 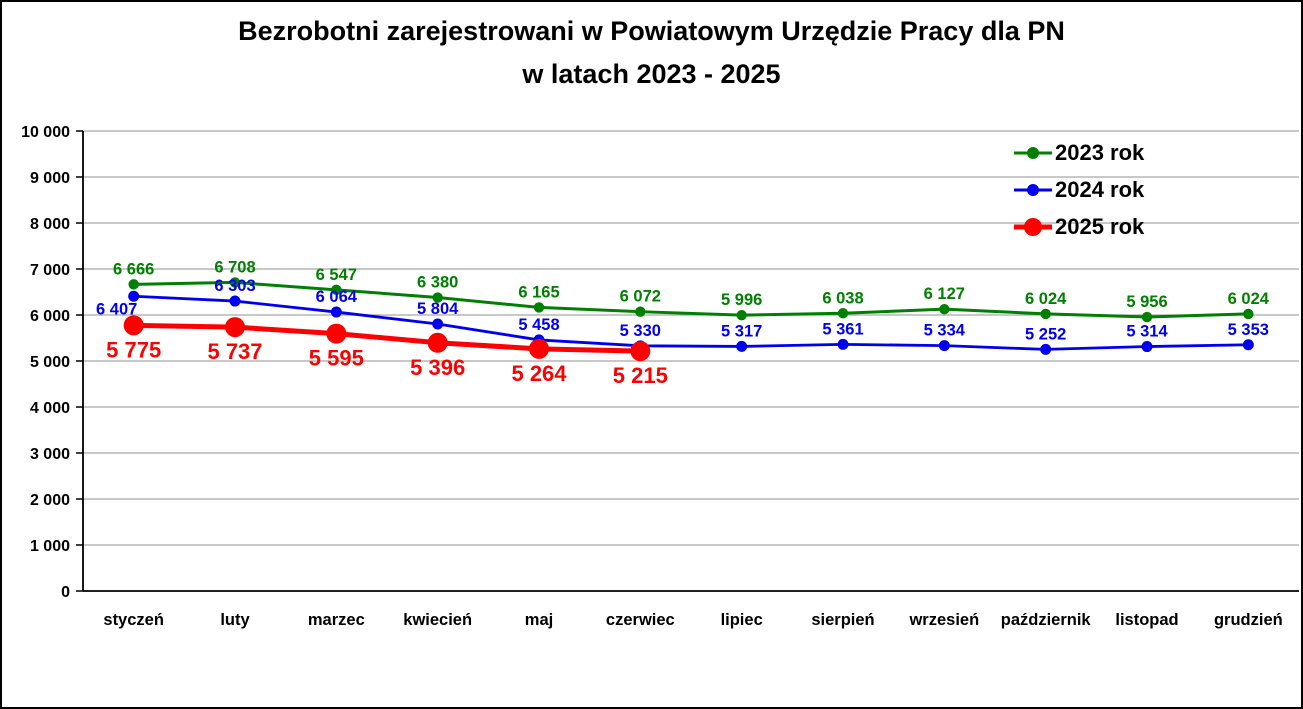 I want to click on data-label-2024-rok: 5 252, so click(x=1045, y=334).